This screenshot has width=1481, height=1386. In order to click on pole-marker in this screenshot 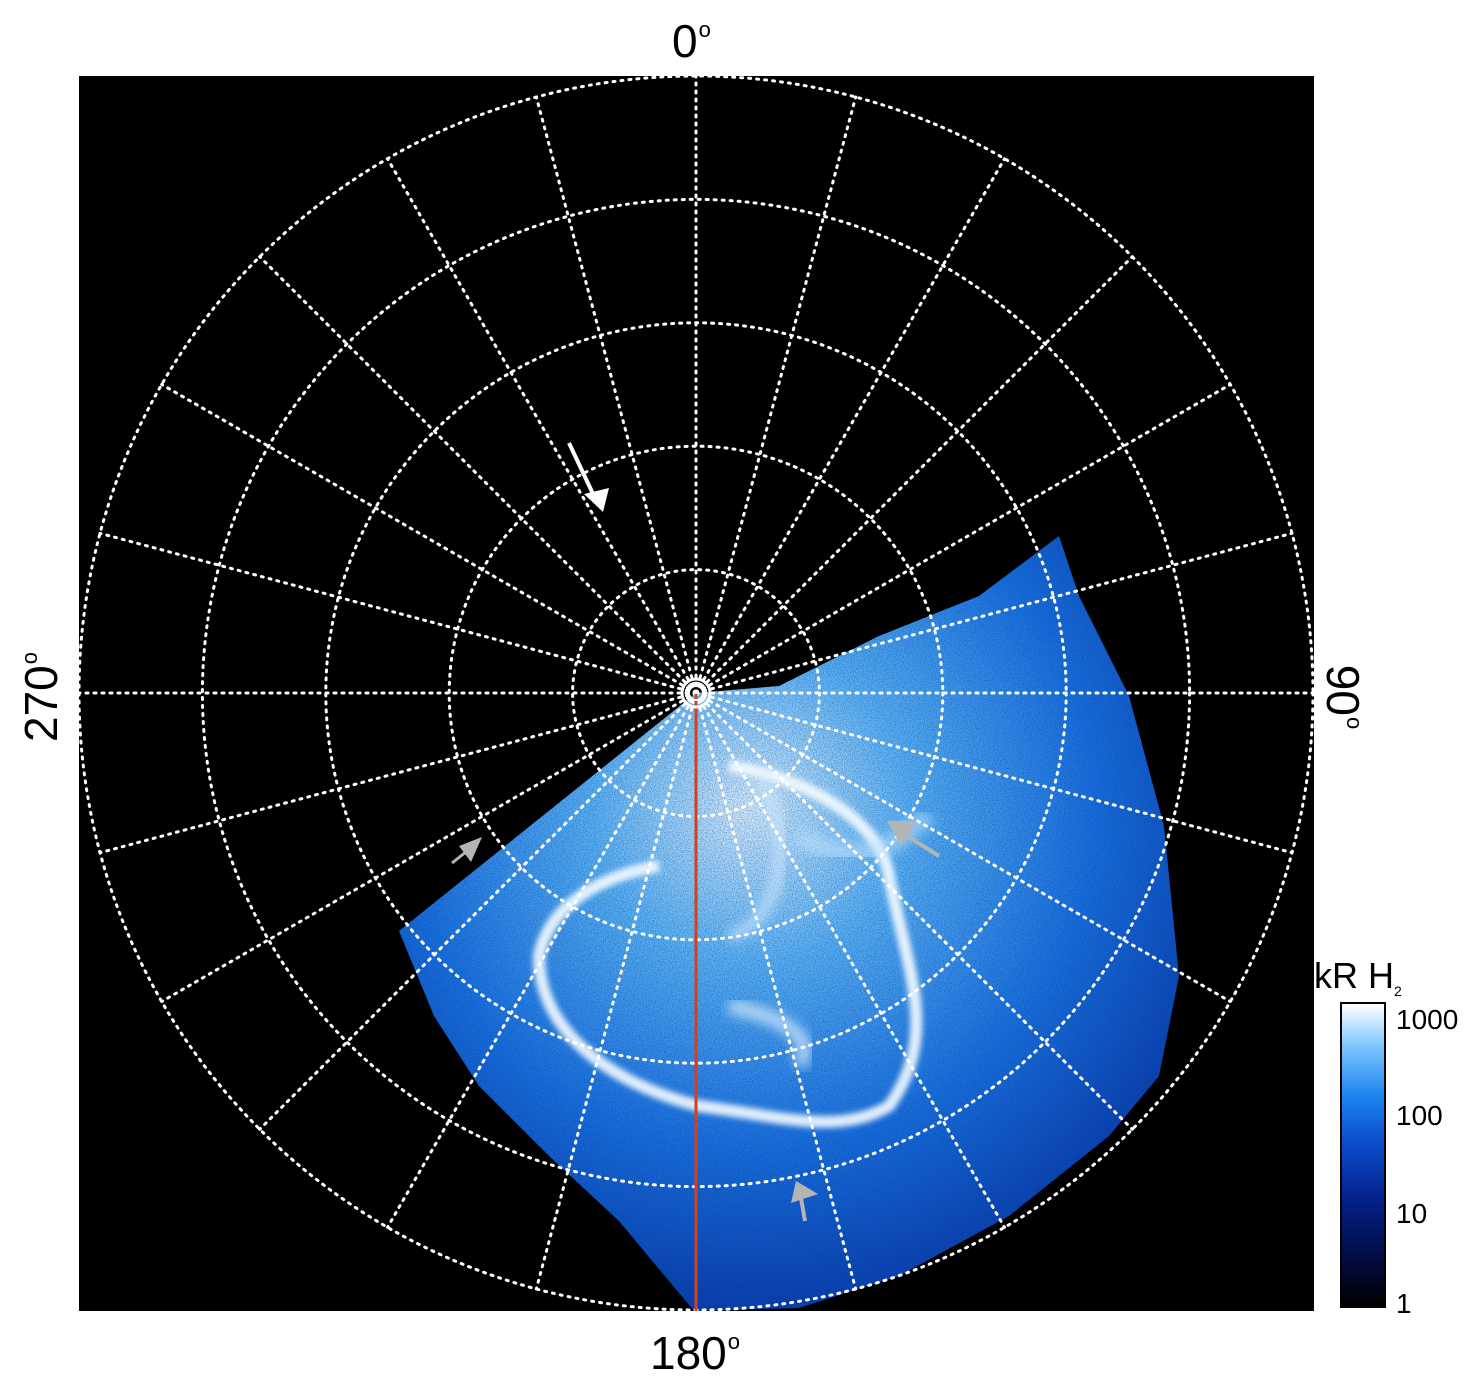, I will do `click(696, 693)`.